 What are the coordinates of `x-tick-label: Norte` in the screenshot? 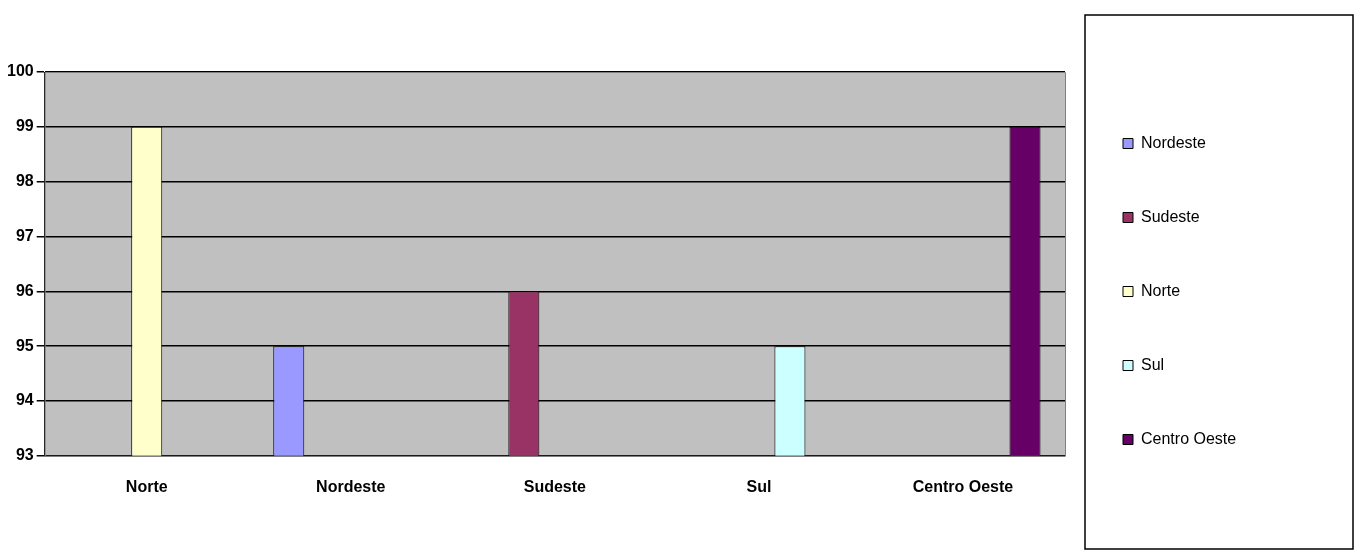 It's located at (146, 486).